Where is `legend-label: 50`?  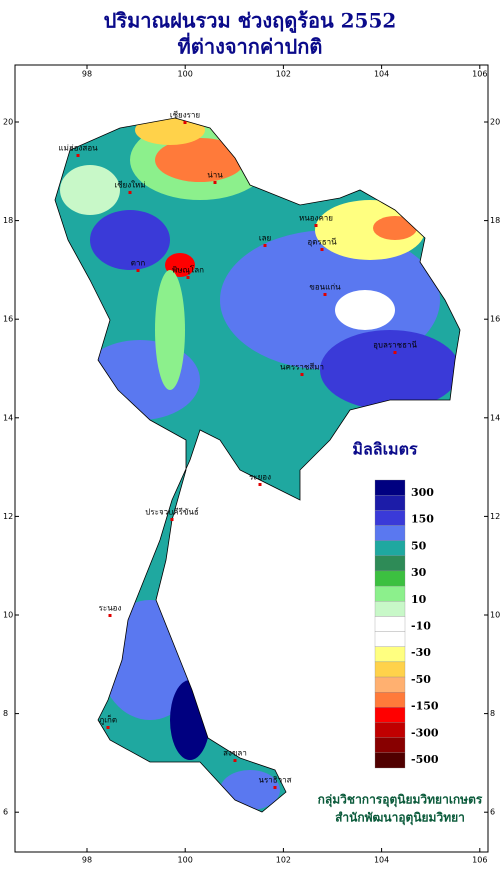
legend-label: 50 is located at coordinates (419, 545).